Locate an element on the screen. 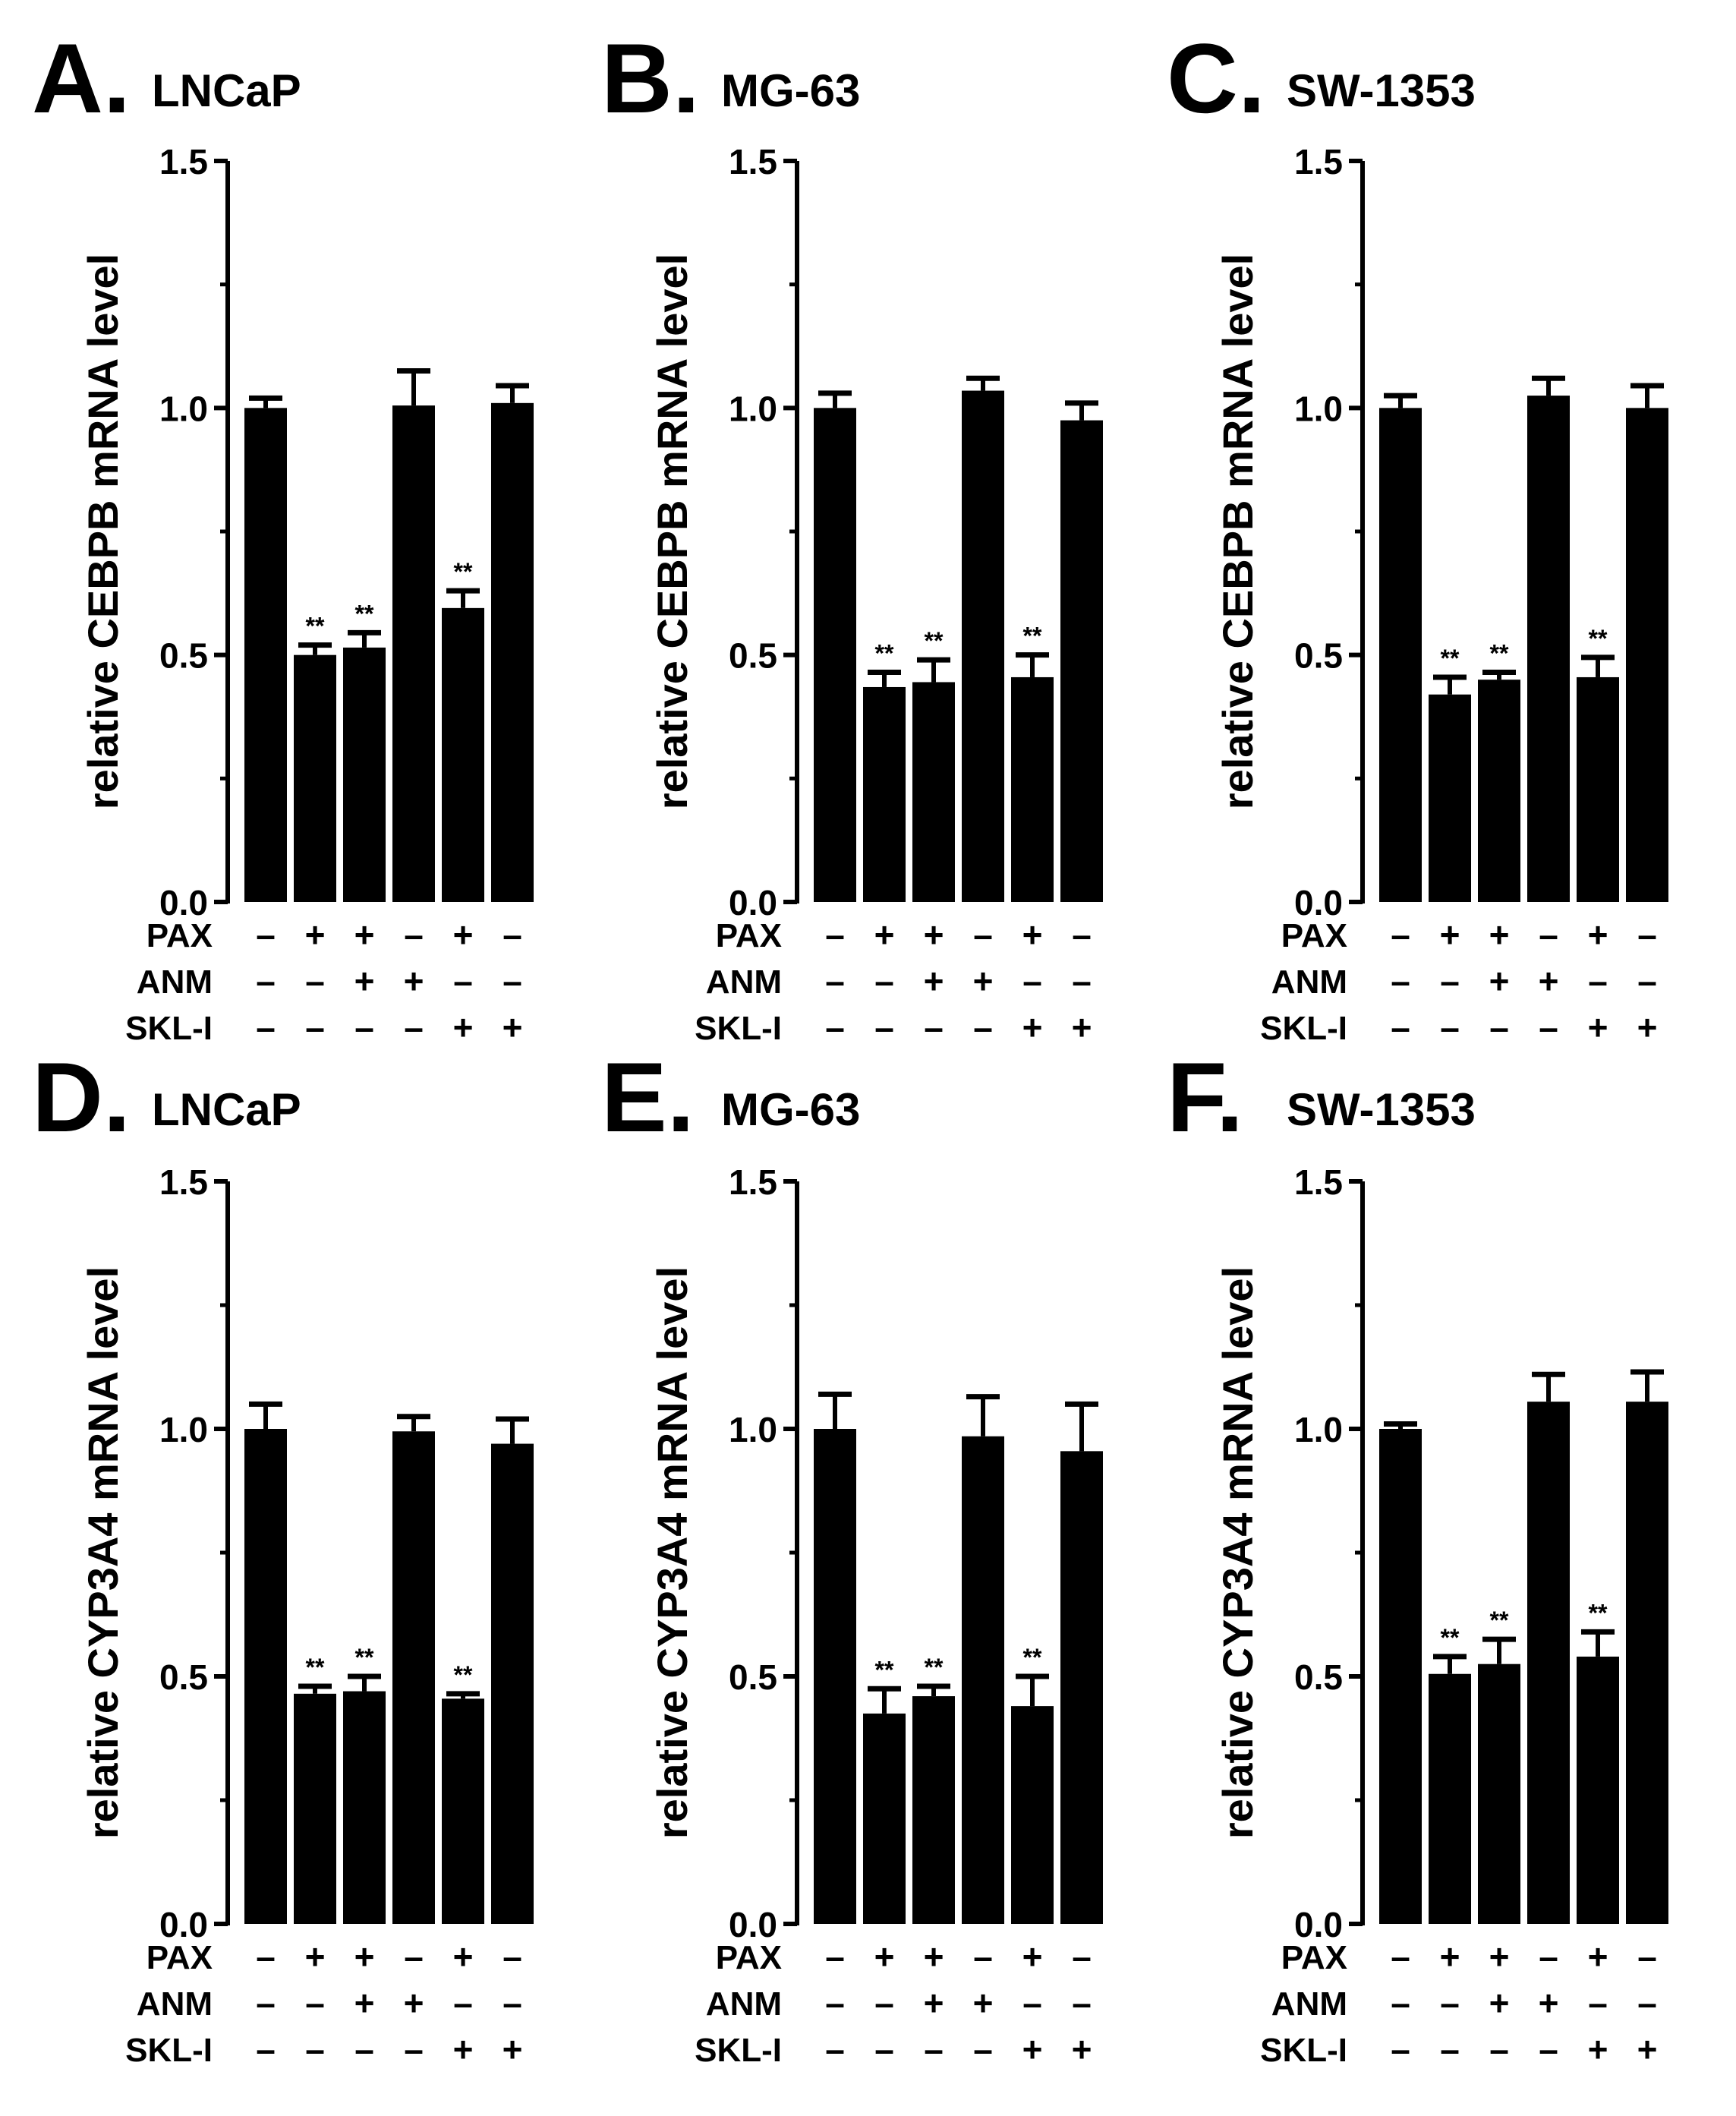  panel-letter: B. is located at coordinates (650, 79).